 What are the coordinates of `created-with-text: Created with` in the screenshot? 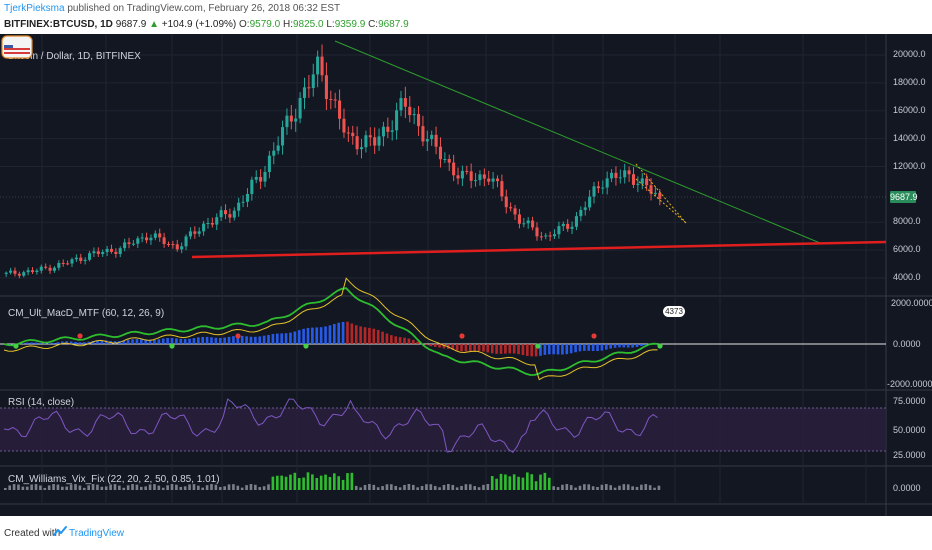 It's located at (32, 533).